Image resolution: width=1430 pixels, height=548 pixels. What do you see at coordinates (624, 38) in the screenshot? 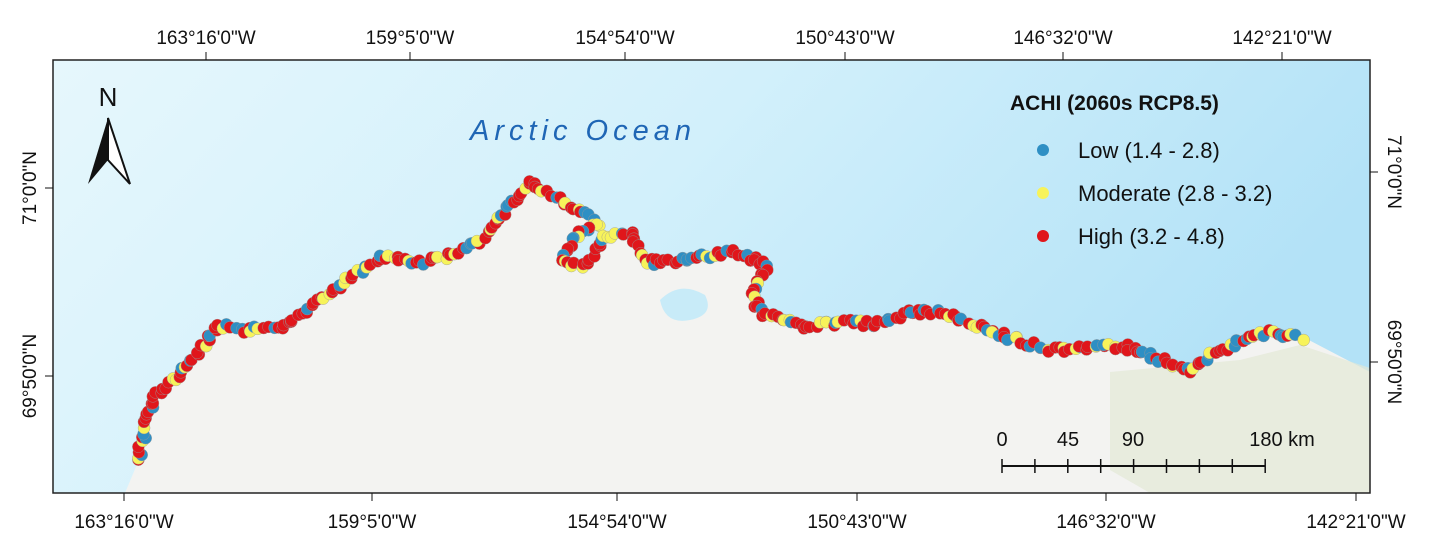
I see `top-label: 154°54'0"W` at bounding box center [624, 38].